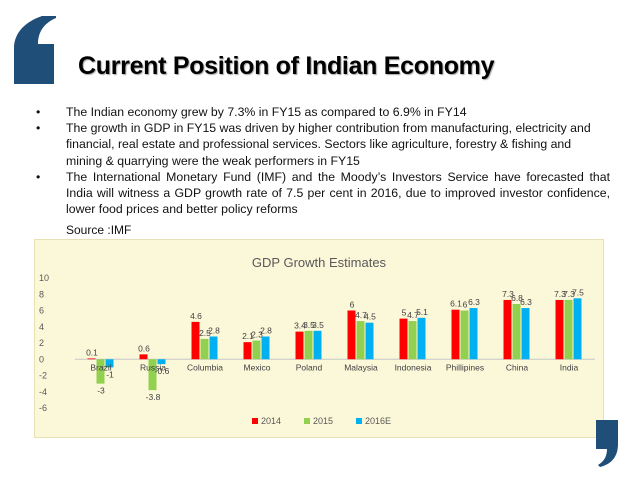  I want to click on open-quote-icon, so click(35, 50).